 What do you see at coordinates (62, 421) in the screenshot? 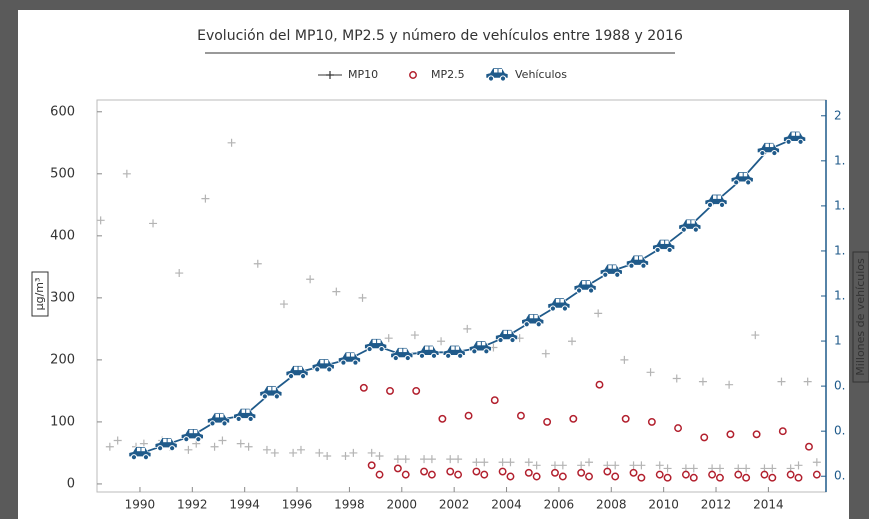
I see `y-tick-label: 100` at bounding box center [62, 421].